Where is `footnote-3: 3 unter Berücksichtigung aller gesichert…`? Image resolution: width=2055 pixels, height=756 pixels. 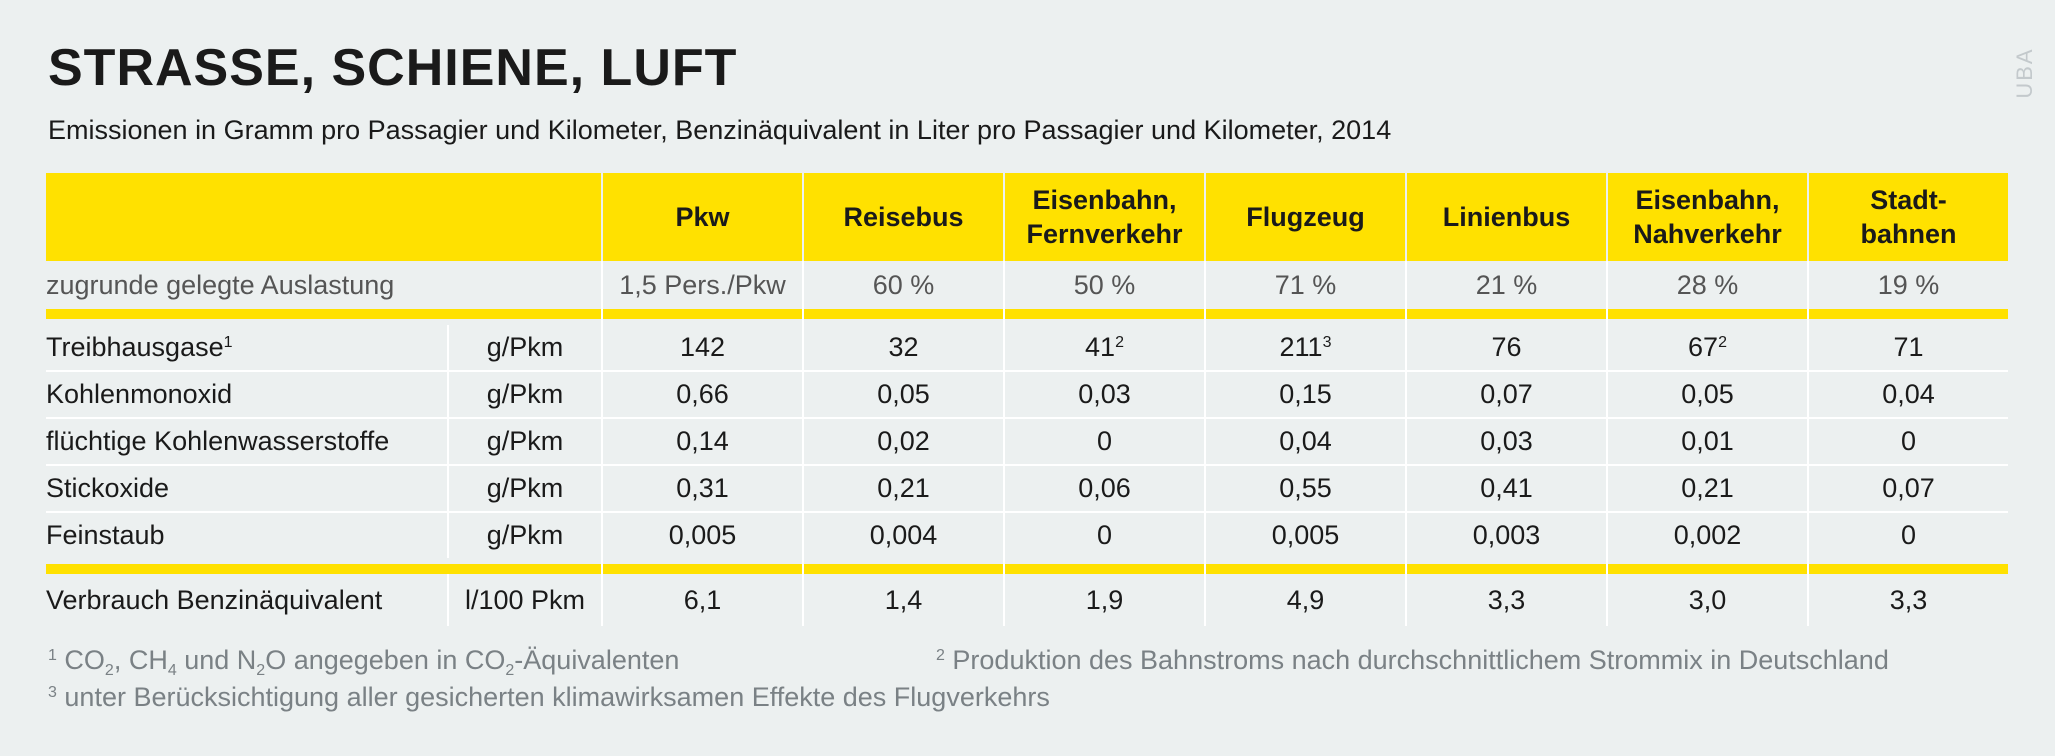 footnote-3: 3 unter Berücksichtigung aller gesichert… is located at coordinates (549, 697).